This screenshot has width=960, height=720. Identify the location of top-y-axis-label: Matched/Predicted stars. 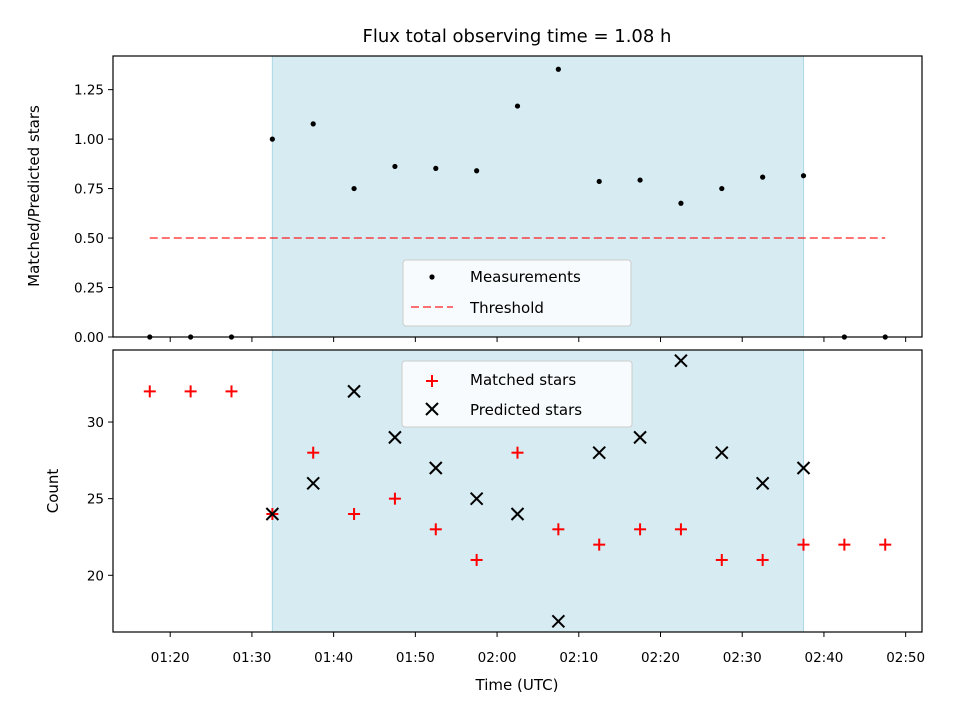
(34, 196).